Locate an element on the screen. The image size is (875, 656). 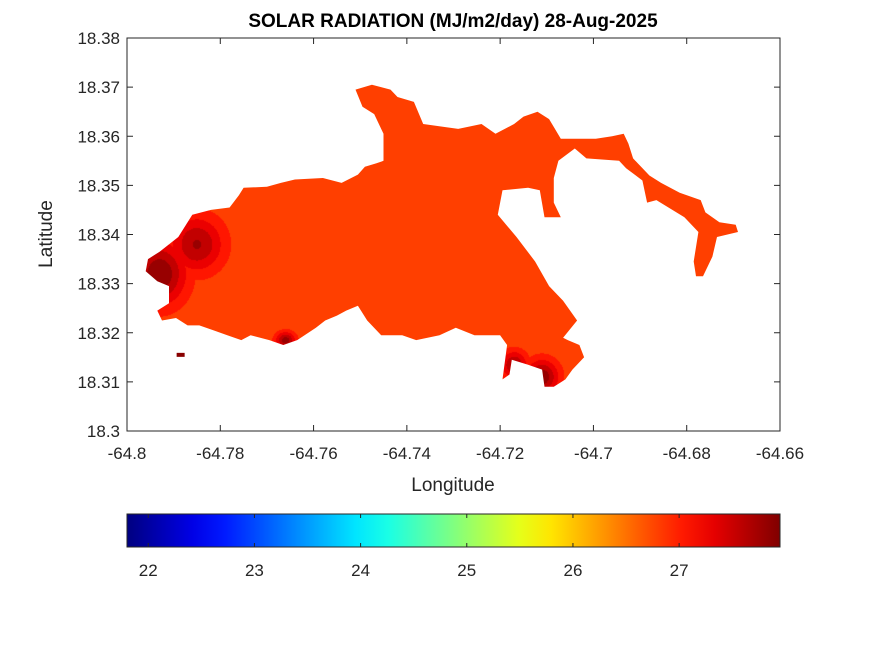
x-tick-label: -64.76 is located at coordinates (313, 453).